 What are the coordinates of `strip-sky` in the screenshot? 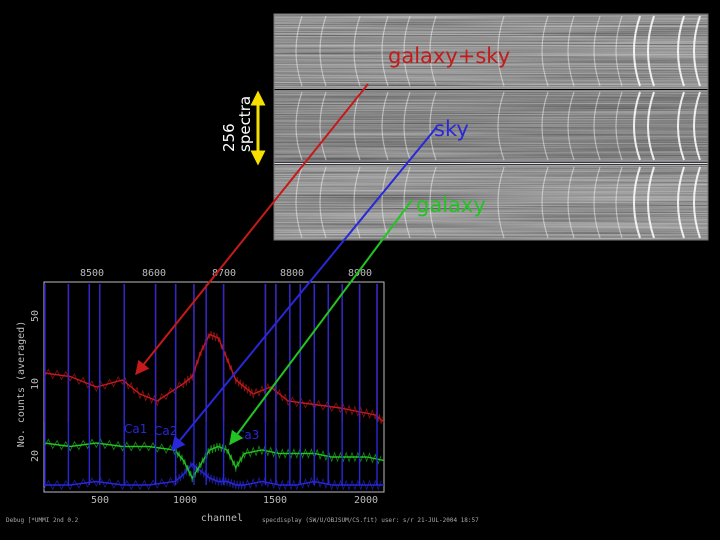 It's located at (491, 126).